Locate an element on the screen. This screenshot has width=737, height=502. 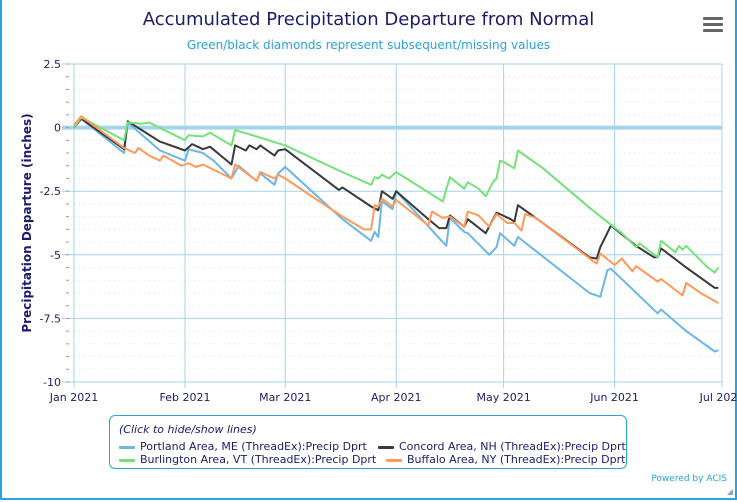
legend-label: Concord Area, NH (ThreadEx):Precip Dprt is located at coordinates (512, 446).